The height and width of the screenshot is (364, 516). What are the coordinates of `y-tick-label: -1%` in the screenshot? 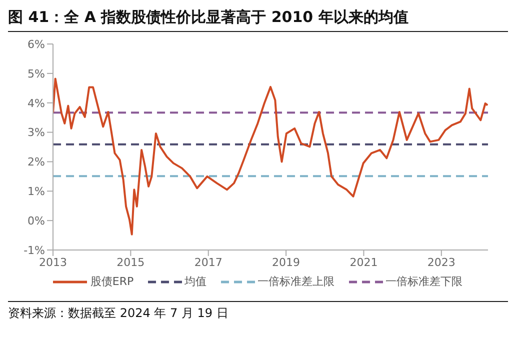 It's located at (34, 250).